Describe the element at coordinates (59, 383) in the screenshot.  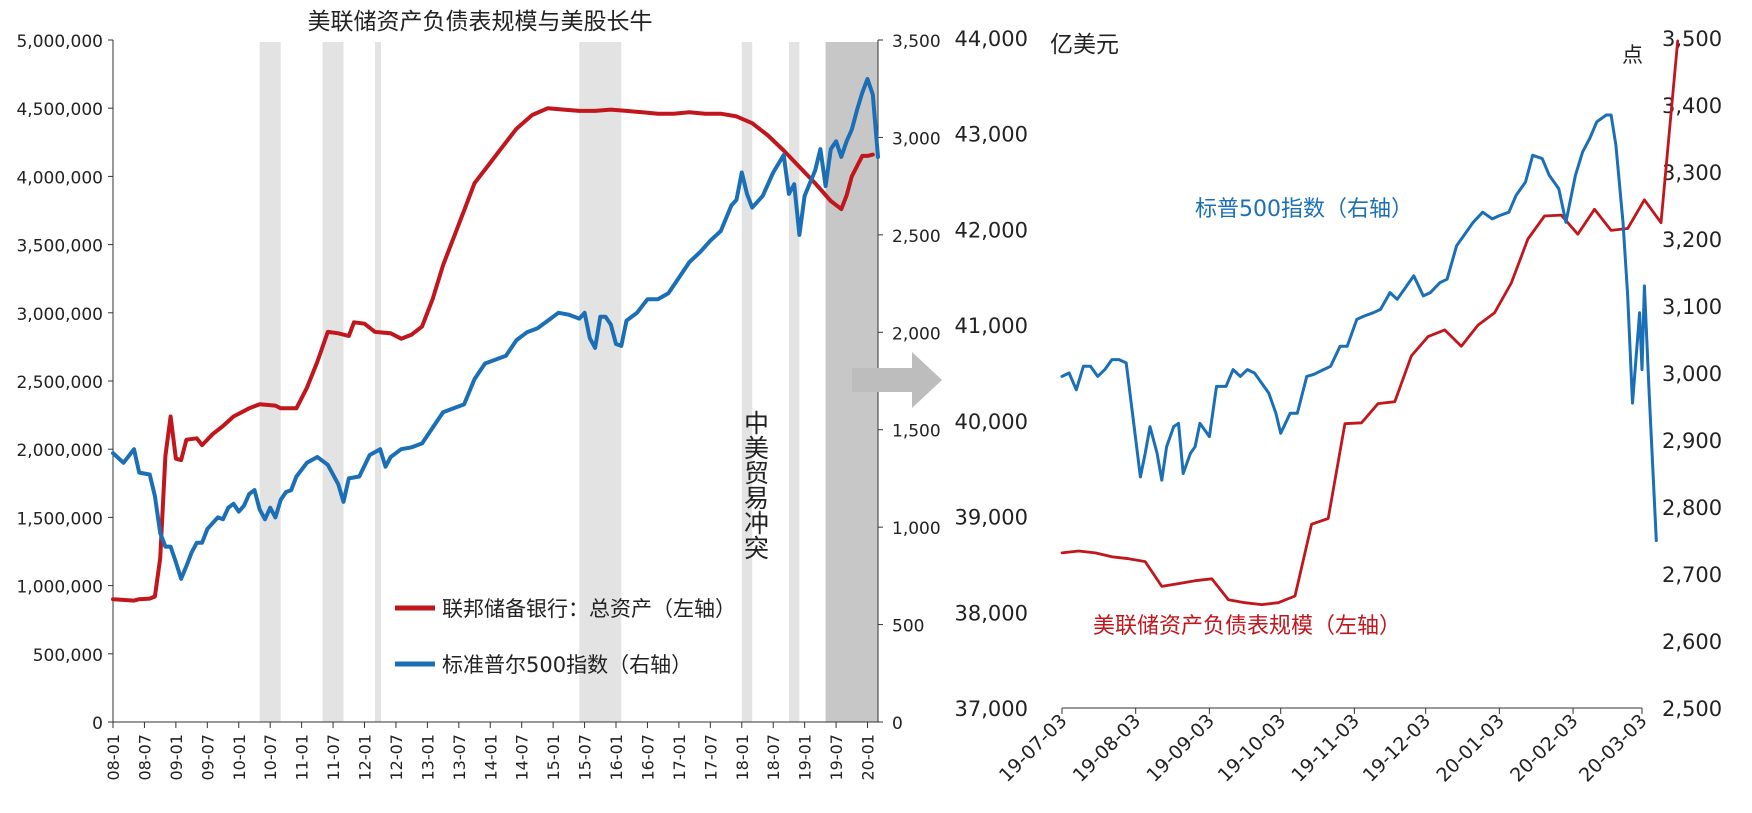
I see `left-ytick-label: 2,500,000` at that location.